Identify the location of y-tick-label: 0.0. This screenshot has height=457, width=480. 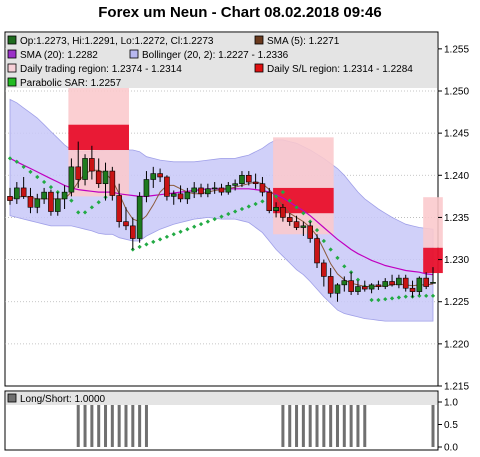
(451, 448).